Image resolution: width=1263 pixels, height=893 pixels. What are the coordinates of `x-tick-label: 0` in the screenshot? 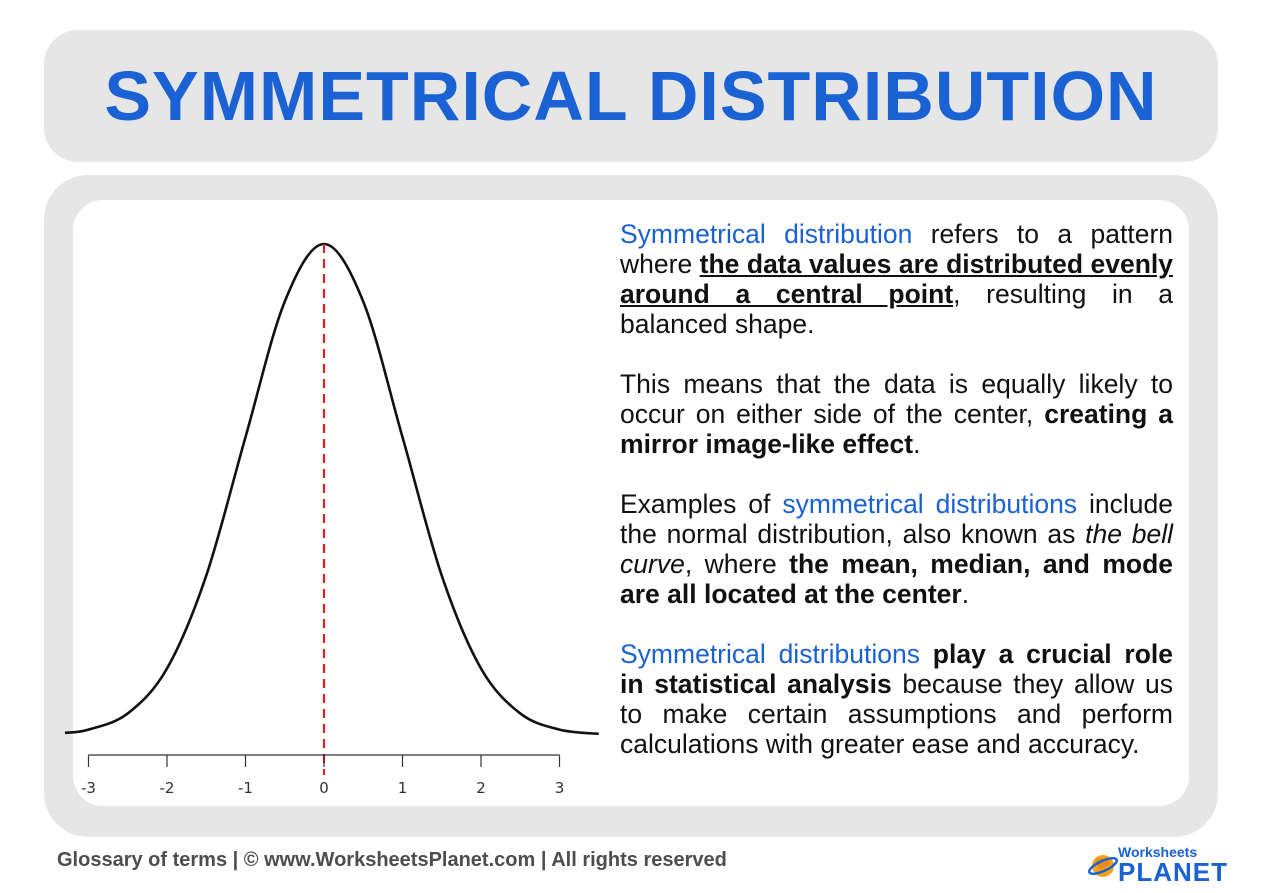 It's located at (324, 788).